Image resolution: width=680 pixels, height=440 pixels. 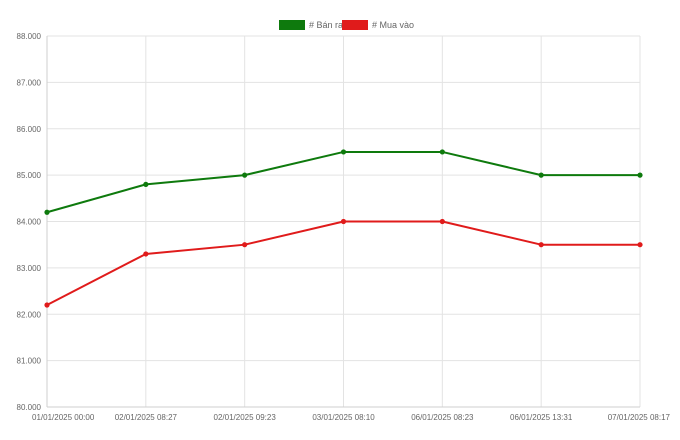 I want to click on y-tick-label: 80.000, so click(x=29, y=407).